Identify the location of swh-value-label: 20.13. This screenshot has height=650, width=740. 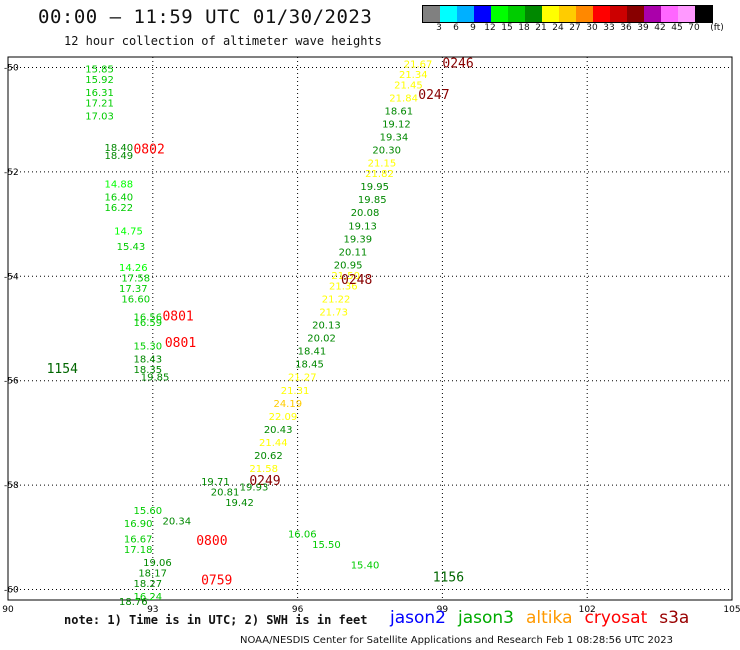
(326, 326).